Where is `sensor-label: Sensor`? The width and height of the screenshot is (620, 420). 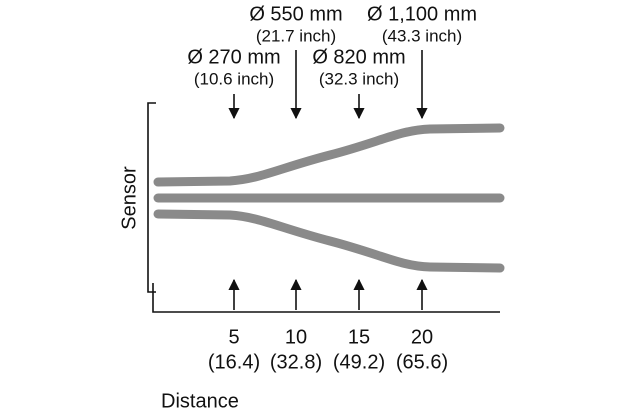 sensor-label: Sensor is located at coordinates (129, 198).